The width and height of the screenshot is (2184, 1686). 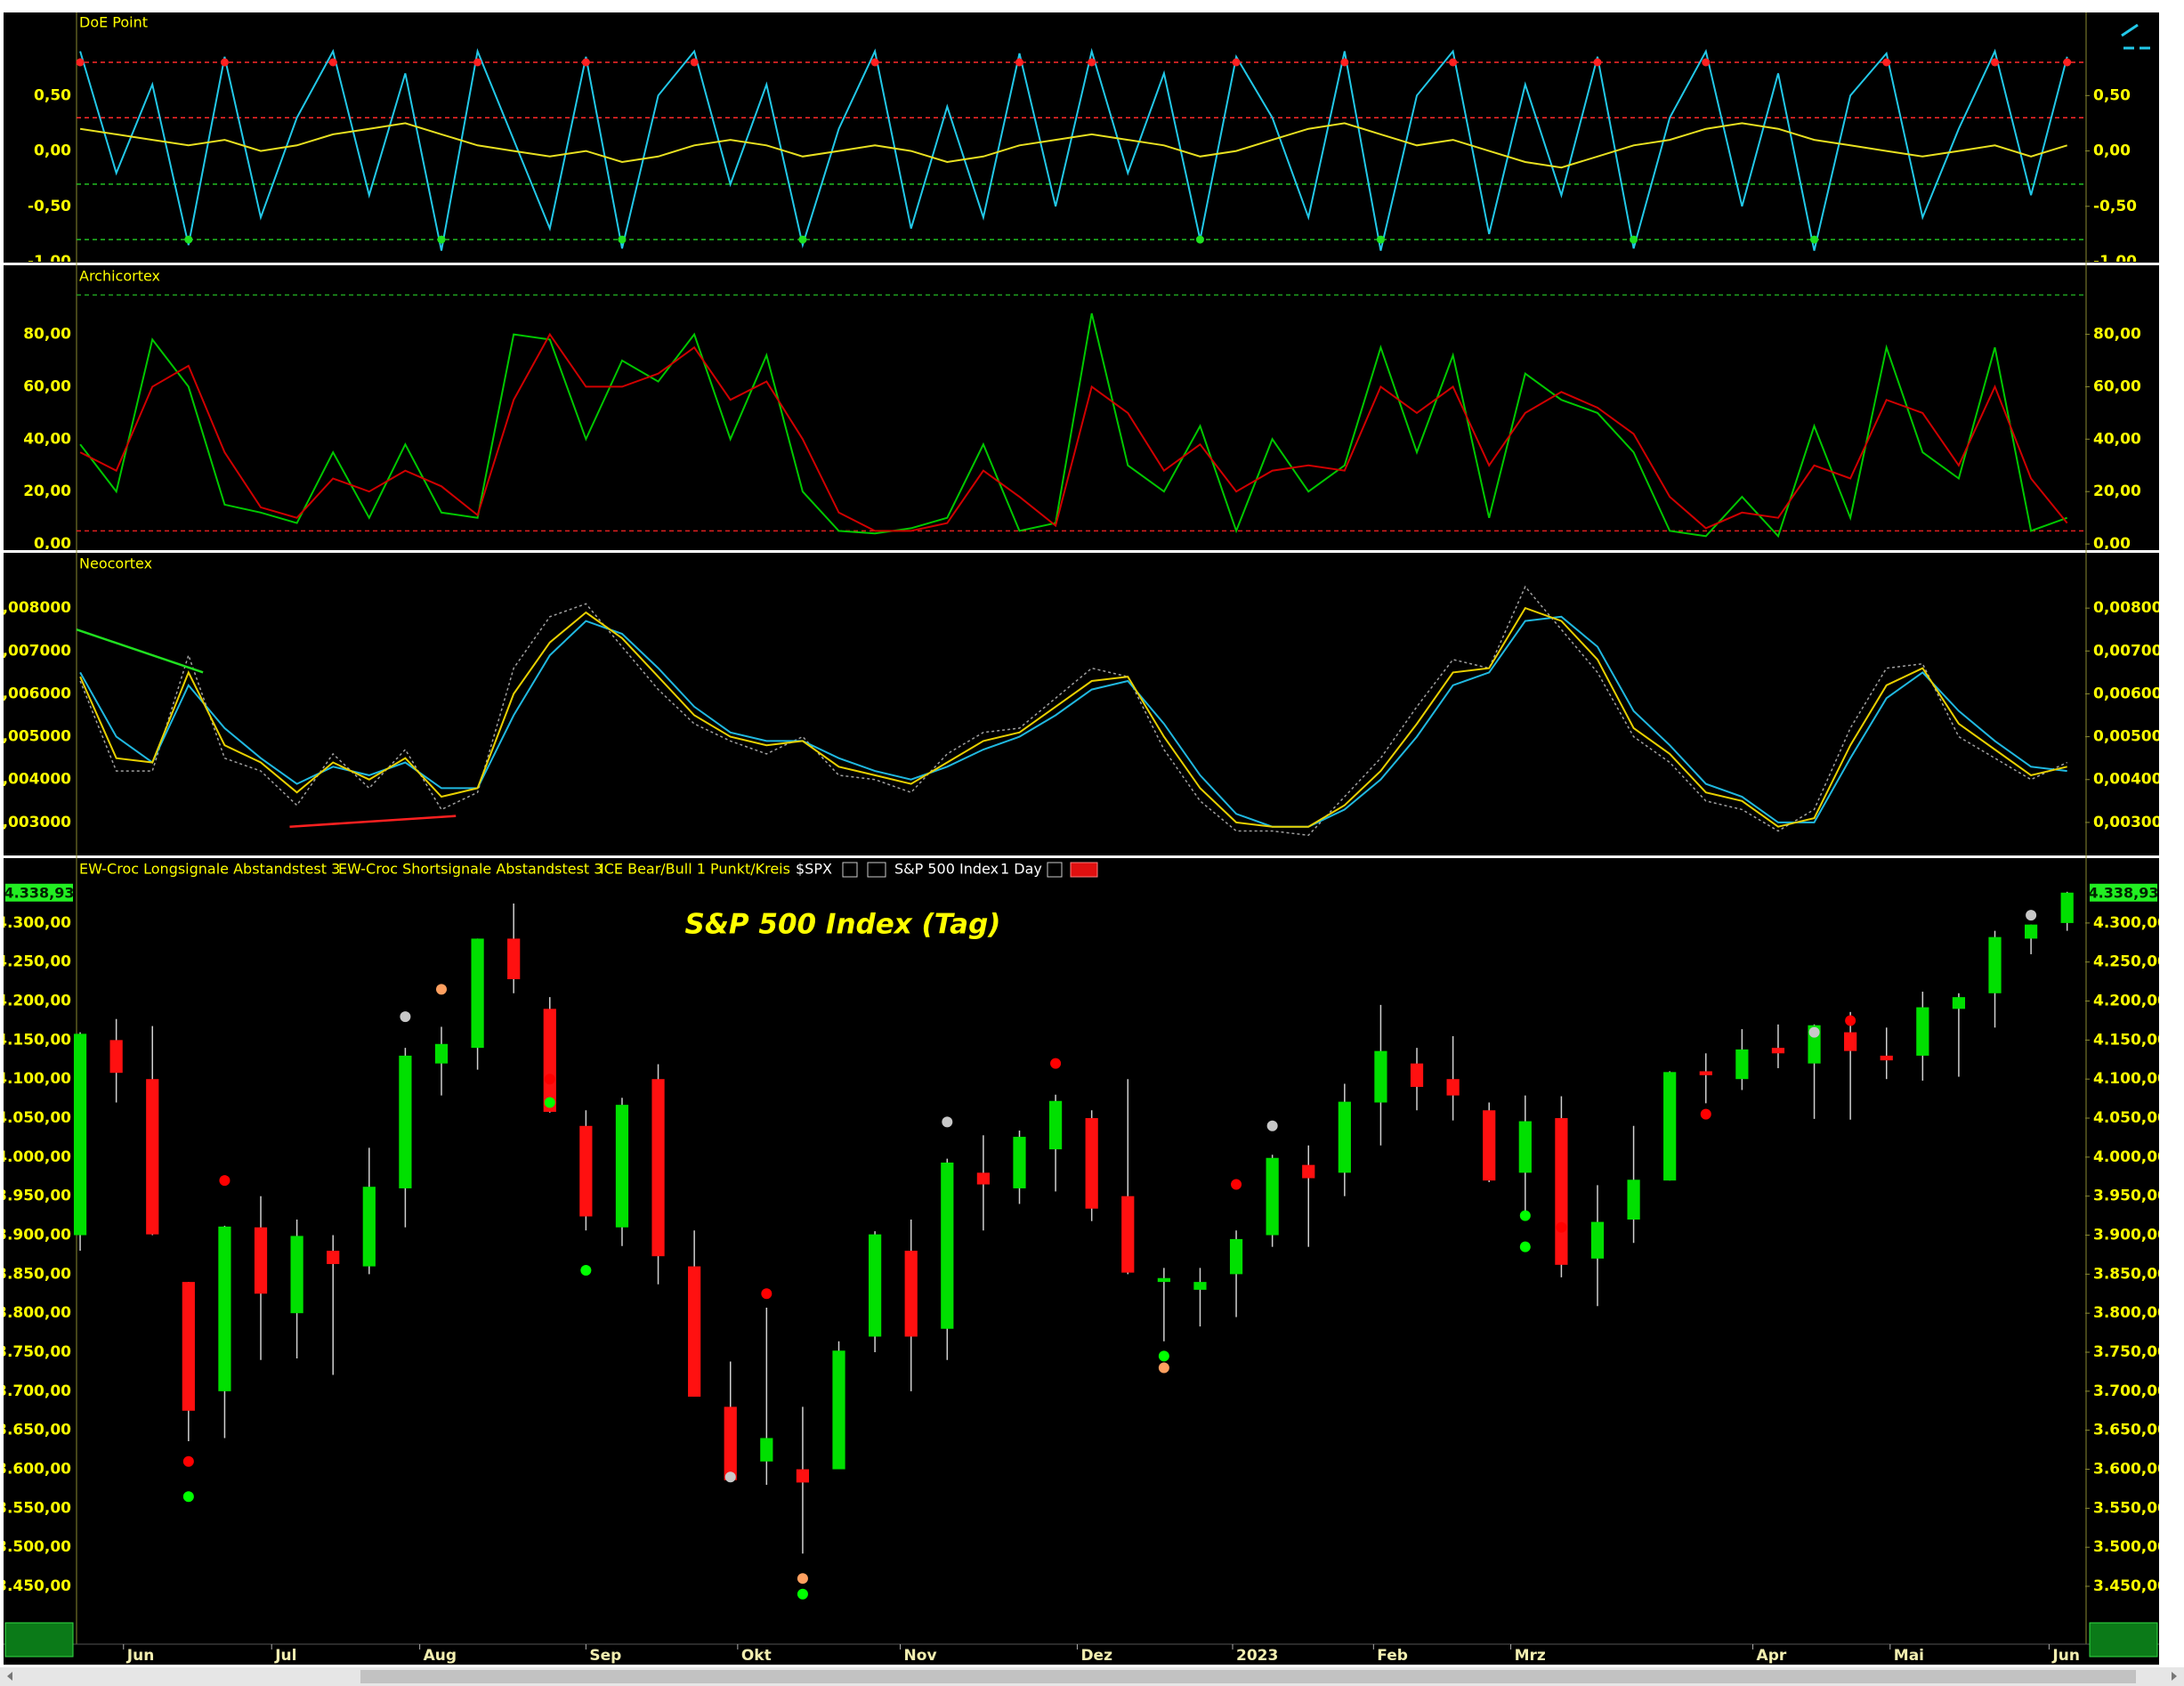 What do you see at coordinates (9, 1676) in the screenshot?
I see `scroll-left` at bounding box center [9, 1676].